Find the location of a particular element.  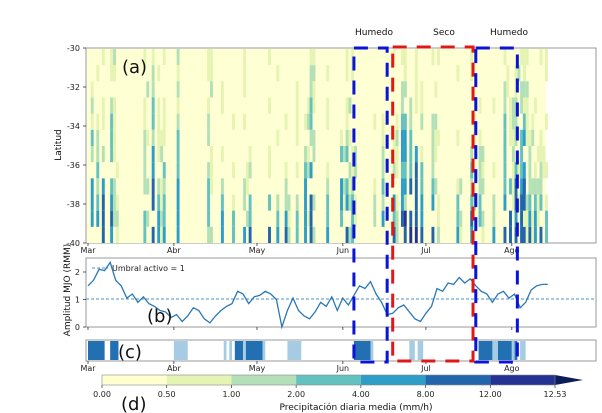

month-ticks-c: Mar Abr May Jun Jul Ago is located at coordinates (300, 367).